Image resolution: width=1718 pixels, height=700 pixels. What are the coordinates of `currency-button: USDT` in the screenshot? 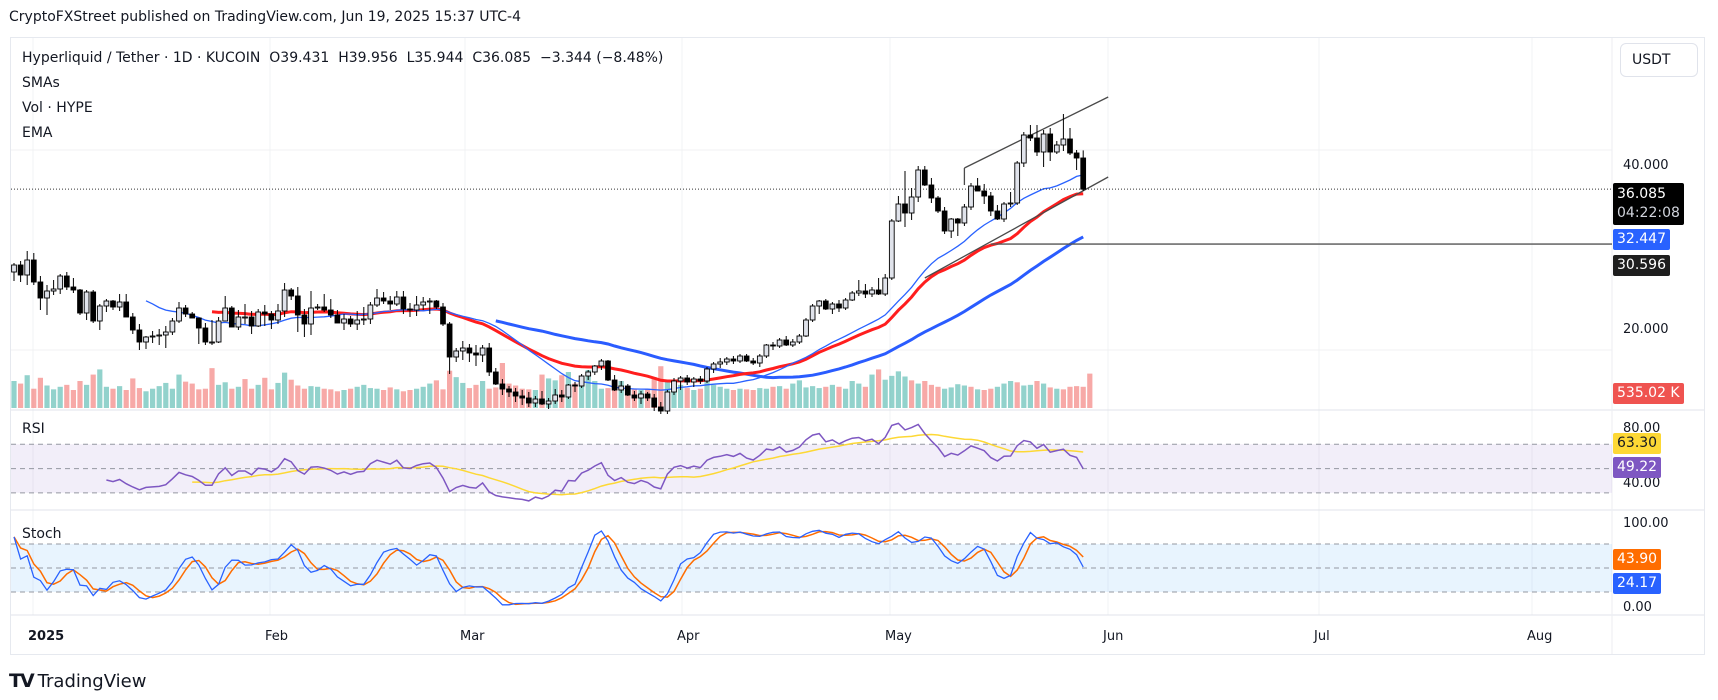 It's located at (1659, 60).